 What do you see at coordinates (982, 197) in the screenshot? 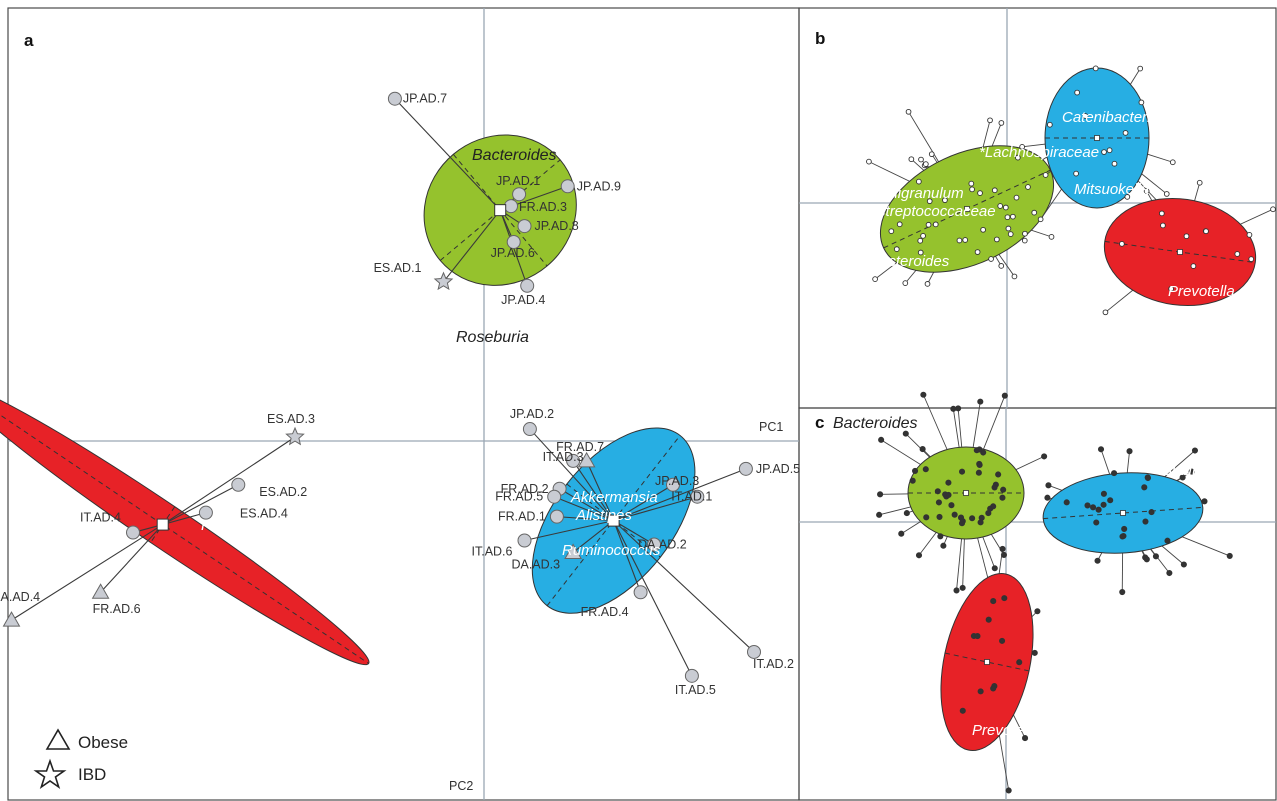
I see `panel-b-cluster-green` at bounding box center [982, 197].